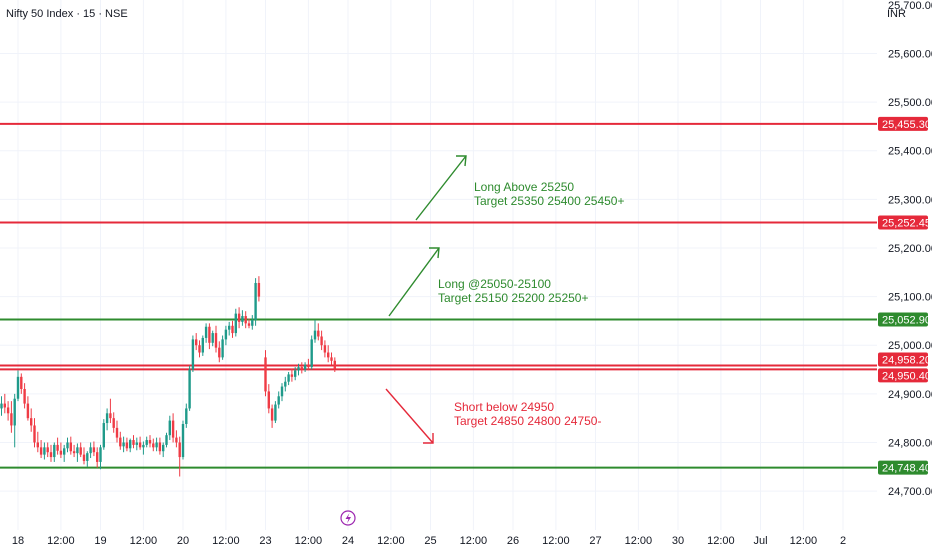 Image resolution: width=932 pixels, height=550 pixels. I want to click on time-tick-label: 26, so click(513, 541).